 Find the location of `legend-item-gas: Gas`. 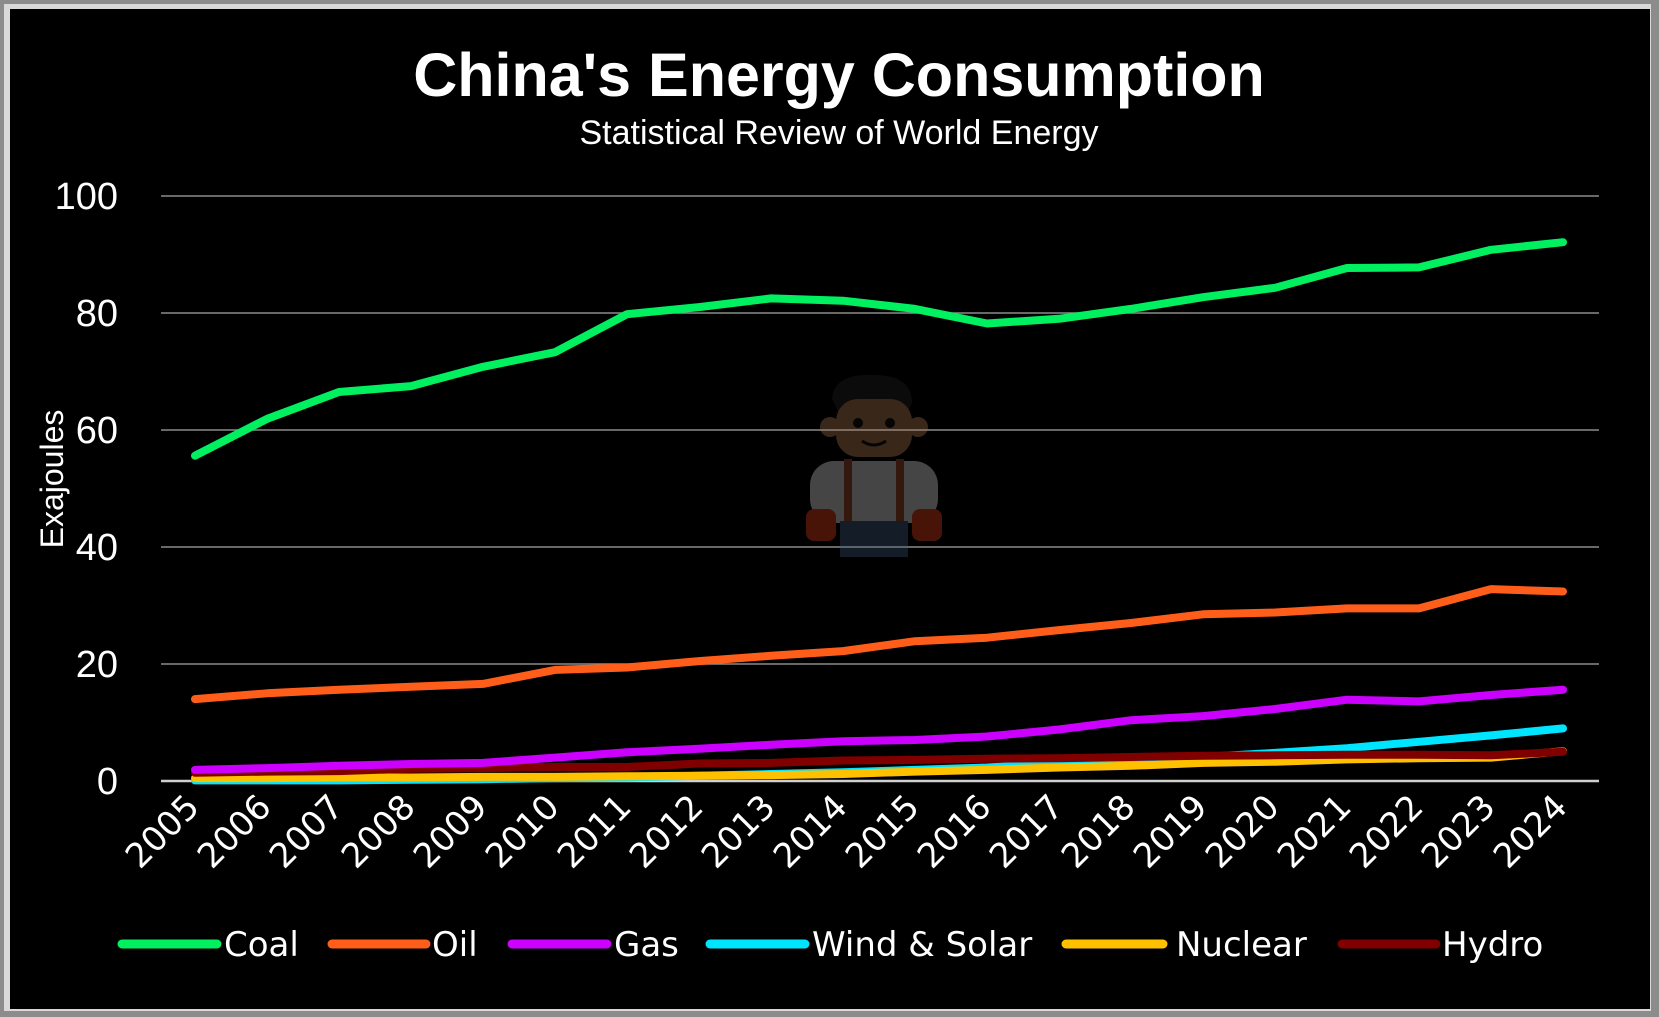

legend-item-gas: Gas is located at coordinates (593, 945).